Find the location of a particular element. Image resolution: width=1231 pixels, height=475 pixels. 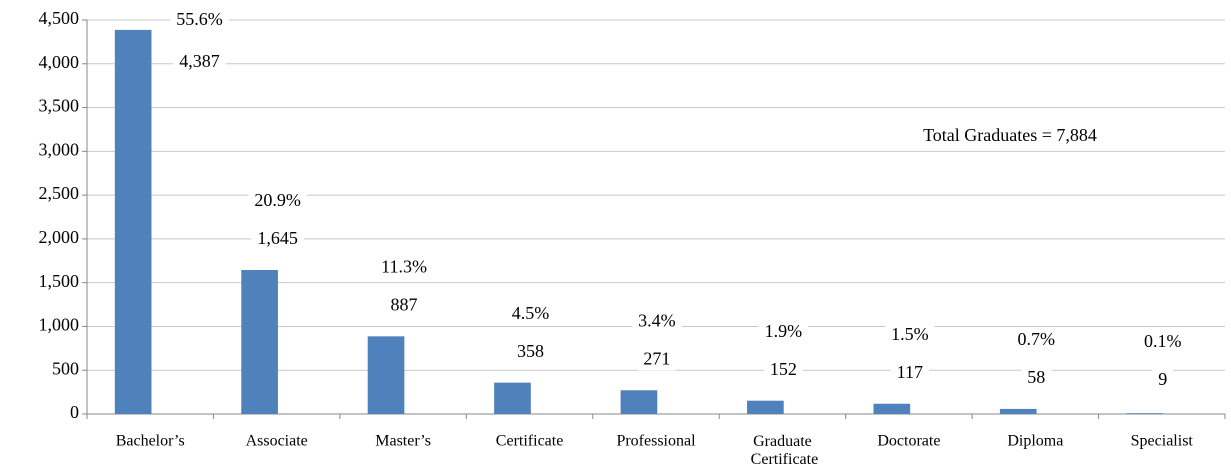

value-label: 152 is located at coordinates (783, 369).